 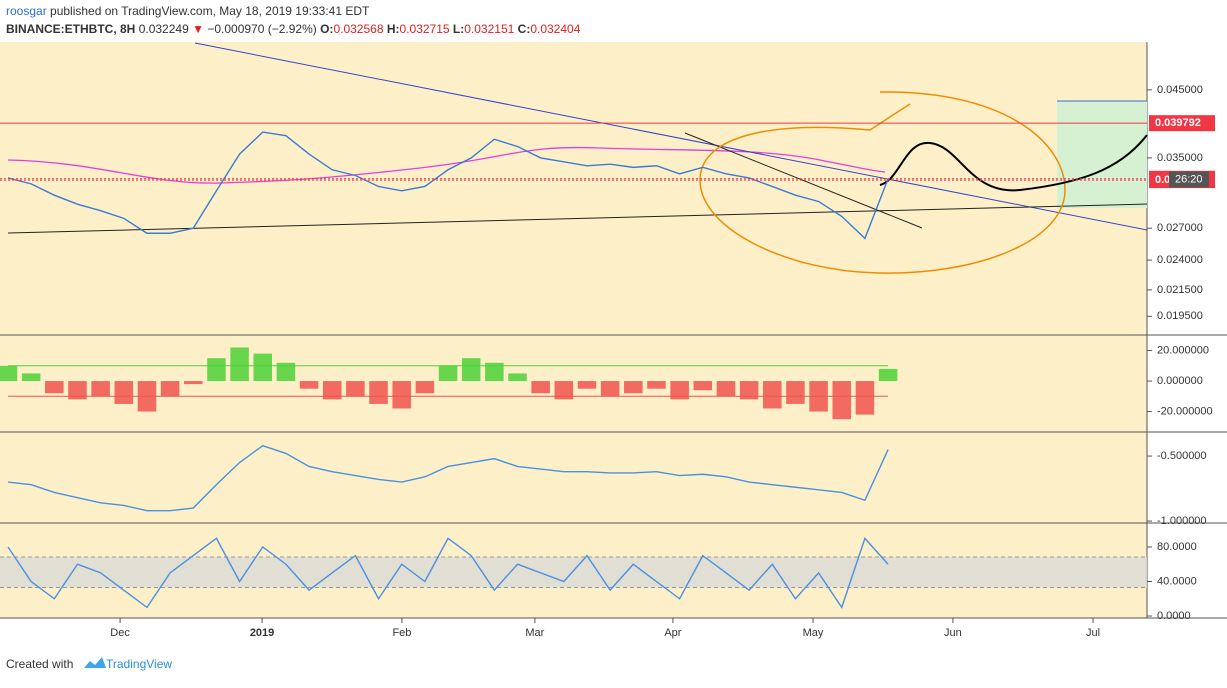 I want to click on ellipse-drawing, so click(x=882, y=182).